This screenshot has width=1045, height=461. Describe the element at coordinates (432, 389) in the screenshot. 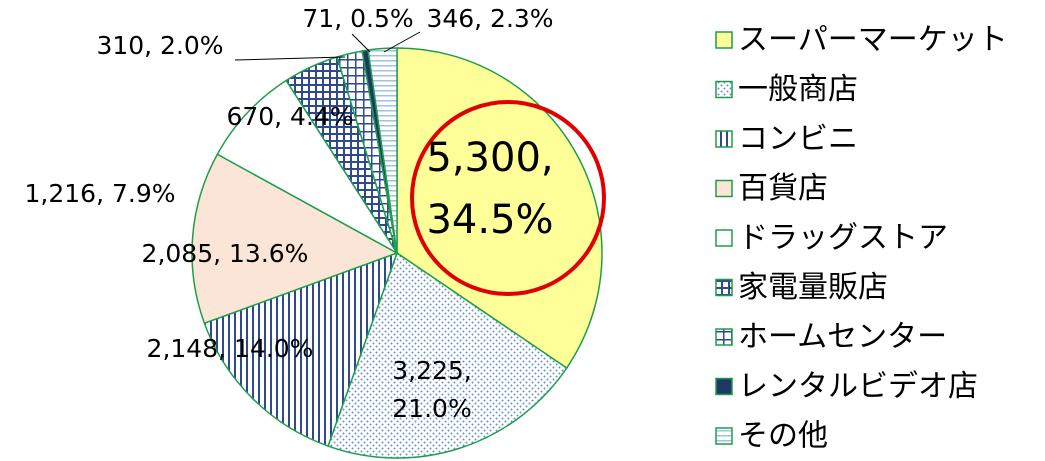

I see `data-label: 3,225, 21.0%` at that location.